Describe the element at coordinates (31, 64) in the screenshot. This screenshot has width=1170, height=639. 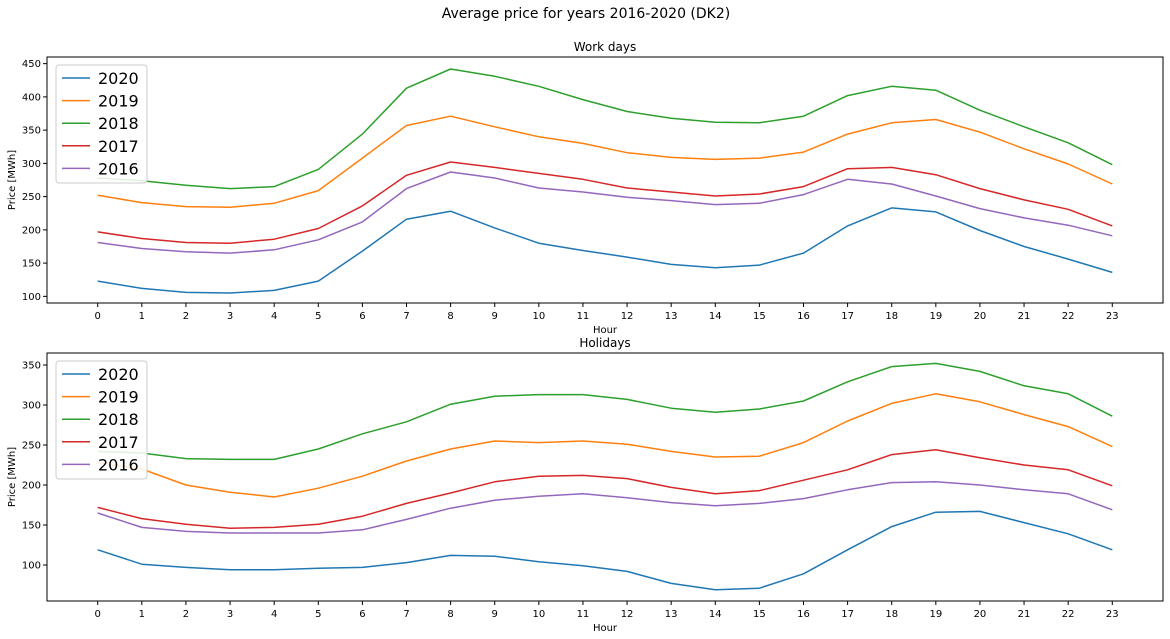
I see `y-tick-label: 450` at that location.